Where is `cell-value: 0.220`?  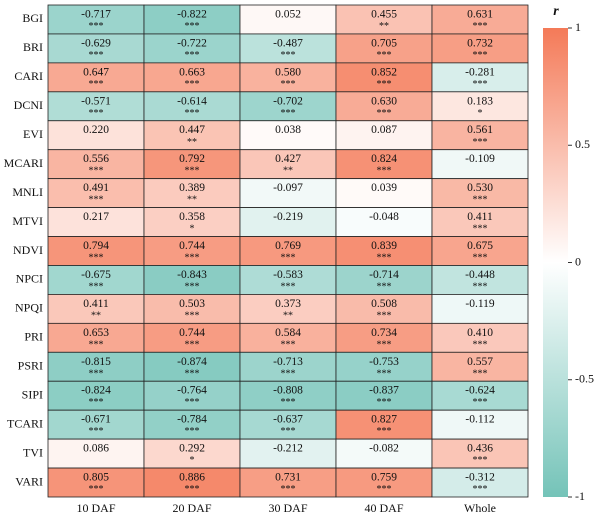
cell-value: 0.220 is located at coordinates (96, 130).